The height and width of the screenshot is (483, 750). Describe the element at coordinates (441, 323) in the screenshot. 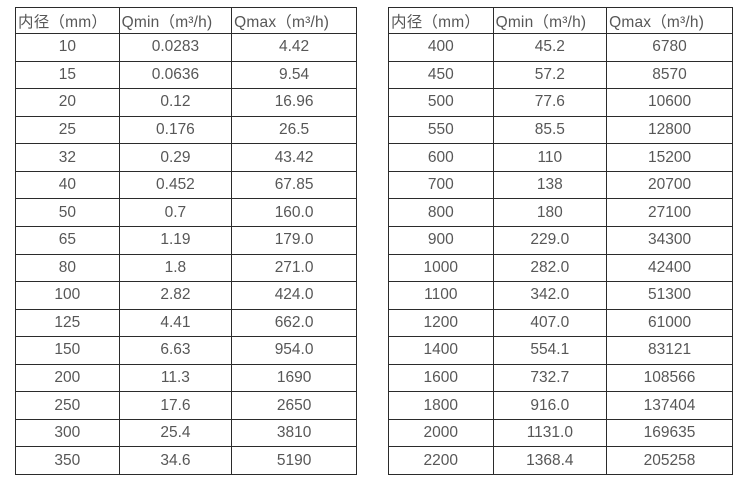

I see `table-cell: 1200` at that location.